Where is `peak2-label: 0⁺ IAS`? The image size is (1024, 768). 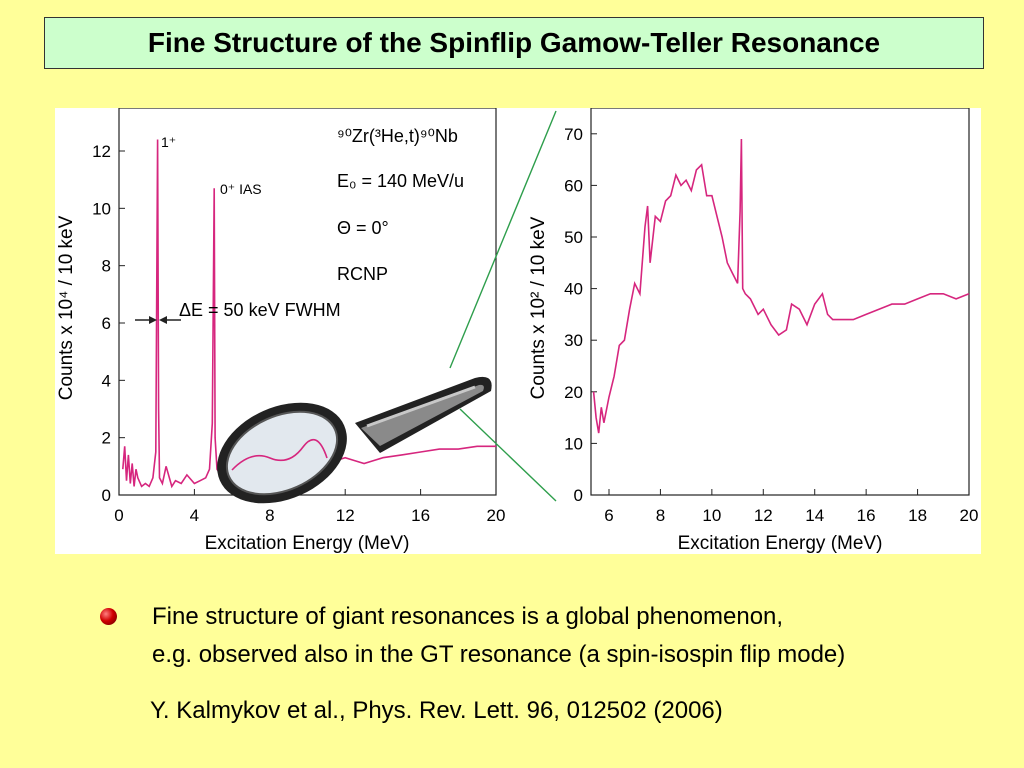
peak2-label: 0⁺ IAS is located at coordinates (241, 189).